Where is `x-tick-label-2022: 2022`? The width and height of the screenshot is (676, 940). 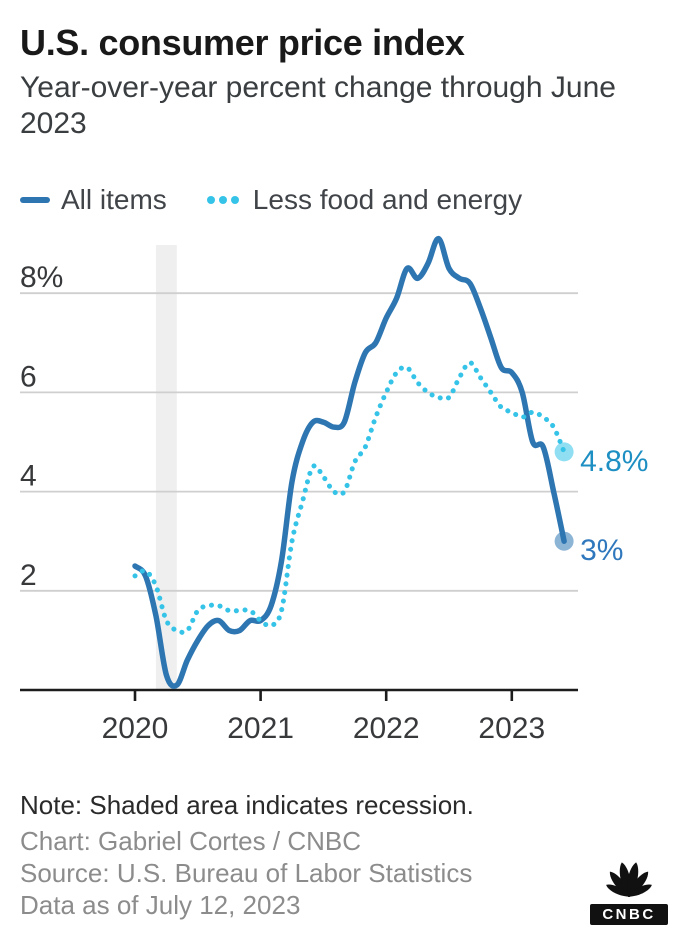 x-tick-label-2022: 2022 is located at coordinates (386, 728).